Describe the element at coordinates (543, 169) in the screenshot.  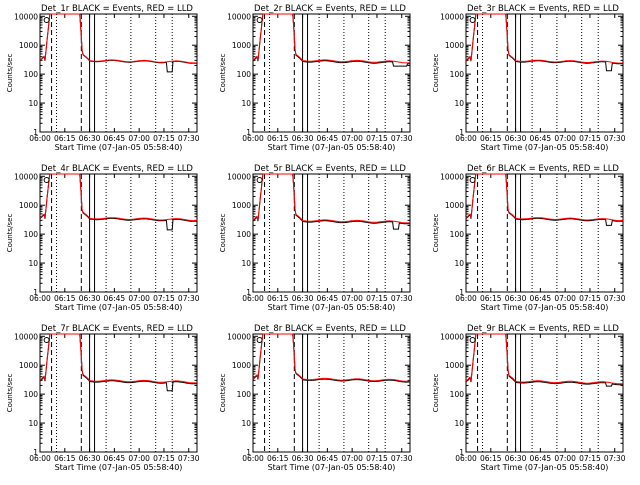
I see `panel-title: Det_6r BLACK = Events, RED = LLD` at that location.